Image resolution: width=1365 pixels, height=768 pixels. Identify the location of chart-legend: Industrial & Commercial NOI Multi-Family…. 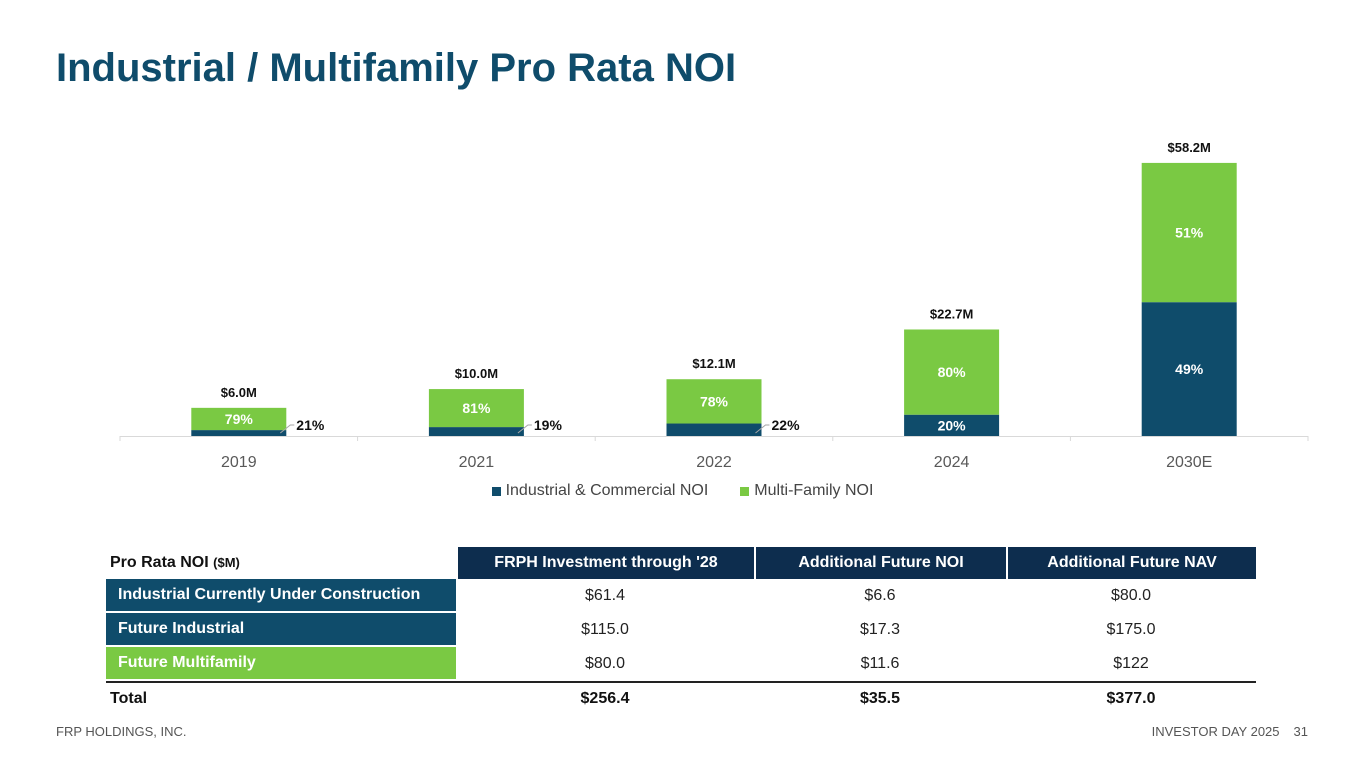
(682, 491).